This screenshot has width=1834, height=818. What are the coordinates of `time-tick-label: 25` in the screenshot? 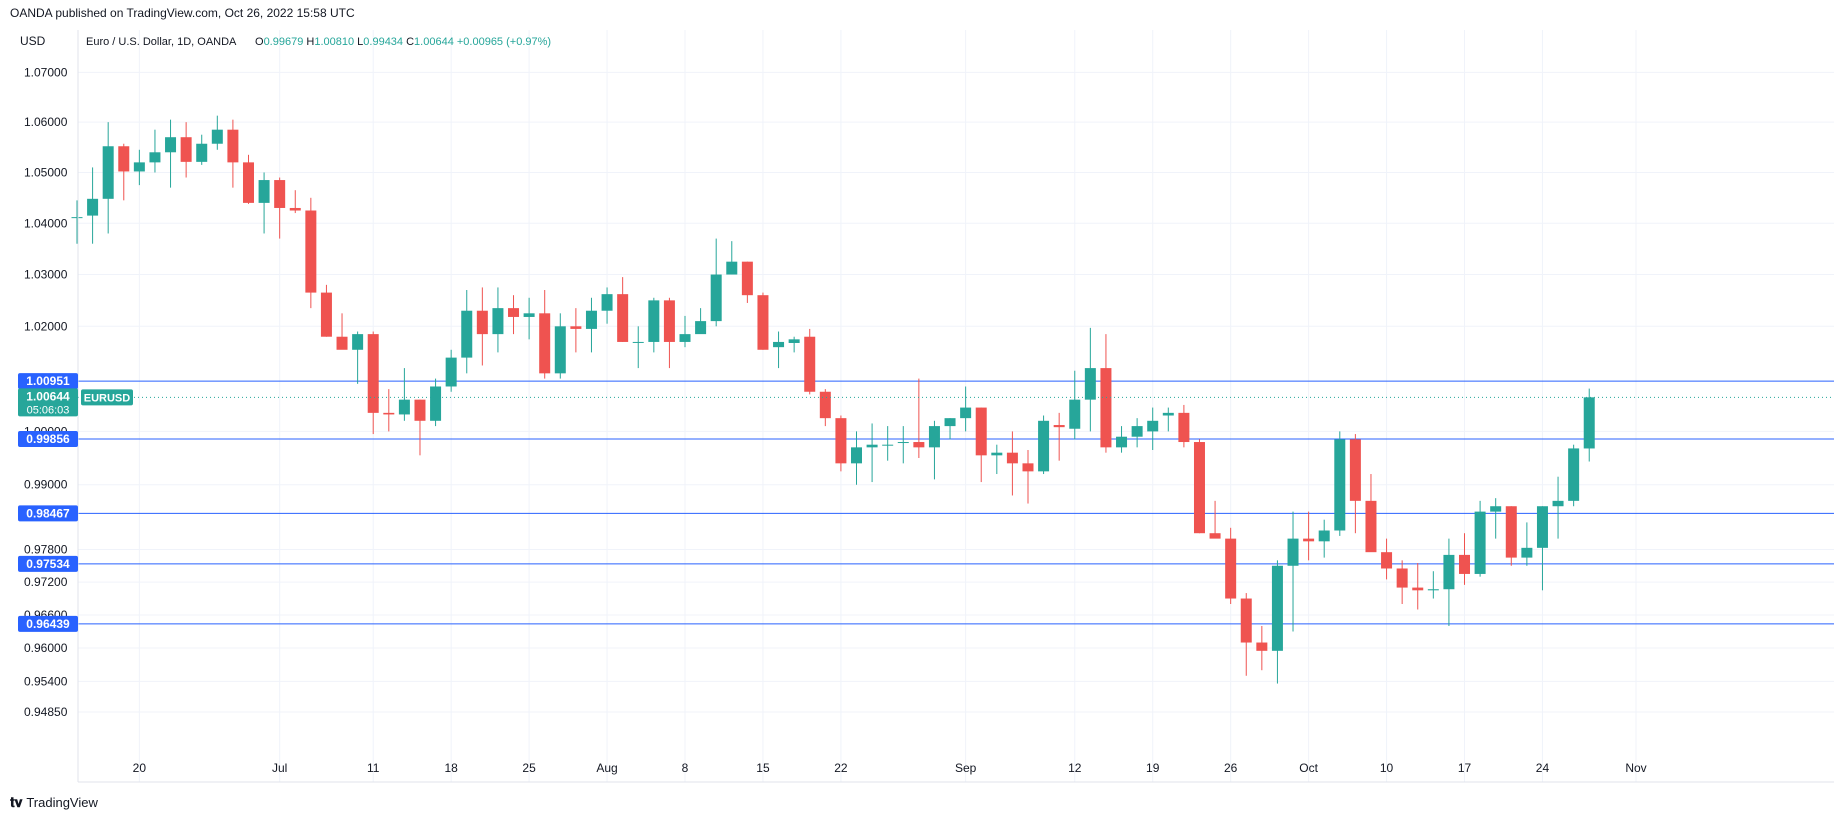 It's located at (529, 768).